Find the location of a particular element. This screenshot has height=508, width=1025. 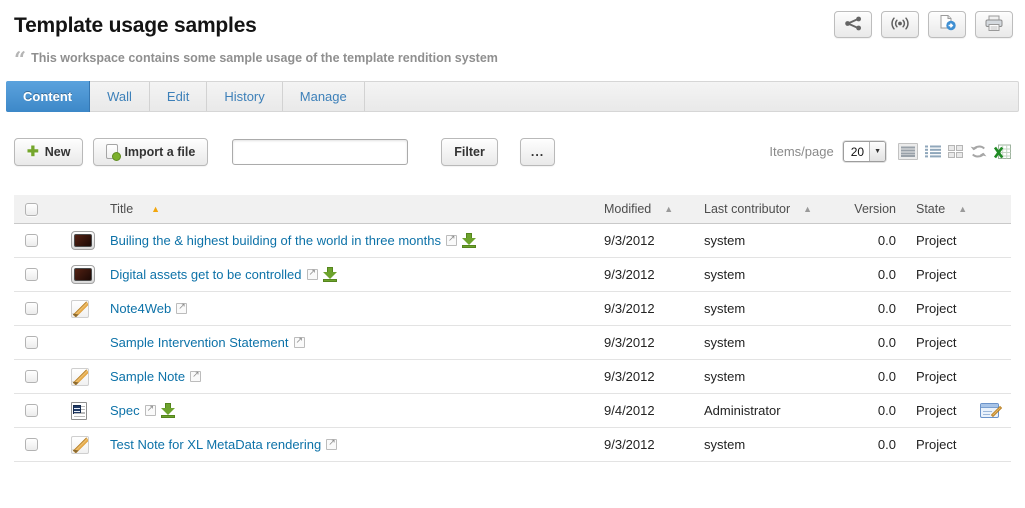

table-row: Note4Web 9/3/2012 system 0.0 Project is located at coordinates (512, 309).